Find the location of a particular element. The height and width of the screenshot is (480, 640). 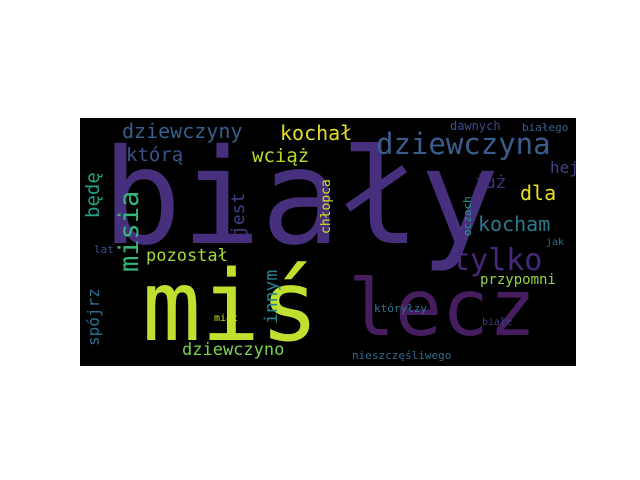

word-jest: jest is located at coordinates (238, 214).